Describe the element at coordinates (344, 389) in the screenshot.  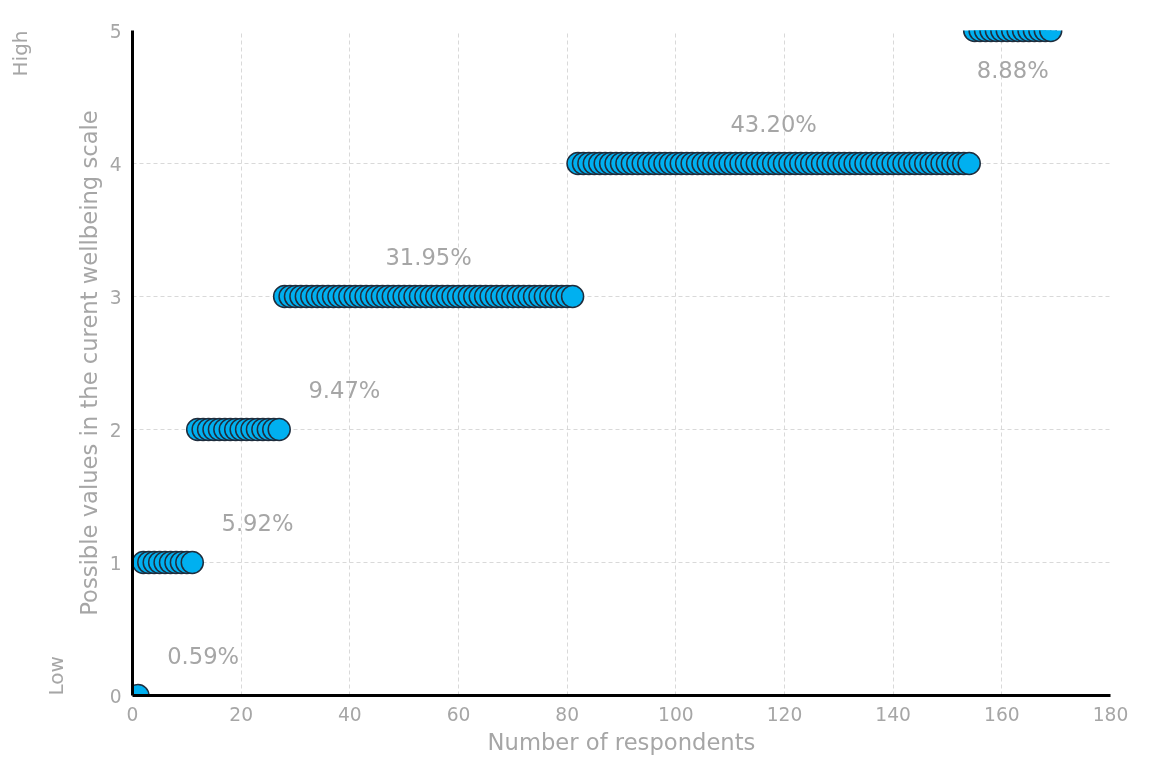
I see `annotation: 9.47%` at that location.